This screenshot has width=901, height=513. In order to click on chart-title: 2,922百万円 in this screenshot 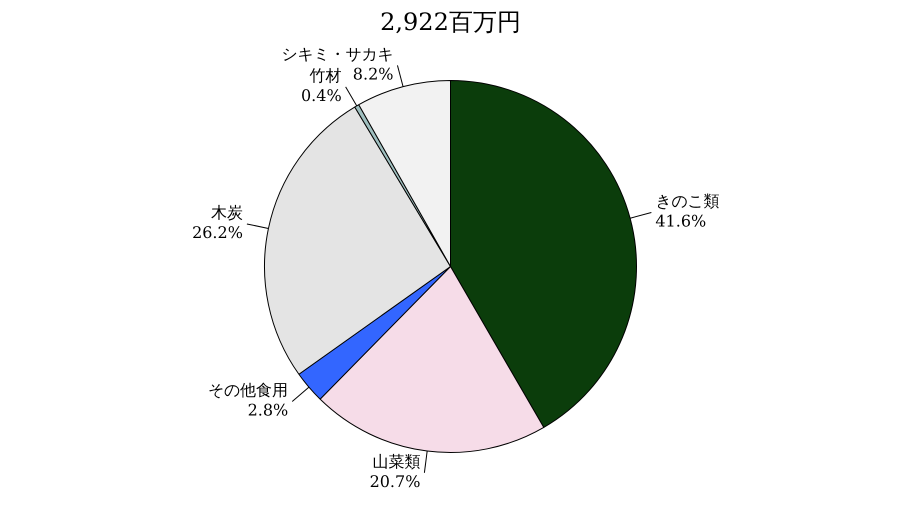, I will do `click(450, 22)`.